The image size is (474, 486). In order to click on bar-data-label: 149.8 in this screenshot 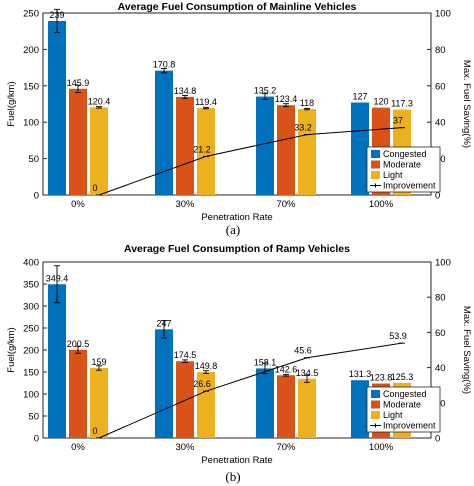, I will do `click(206, 366)`.